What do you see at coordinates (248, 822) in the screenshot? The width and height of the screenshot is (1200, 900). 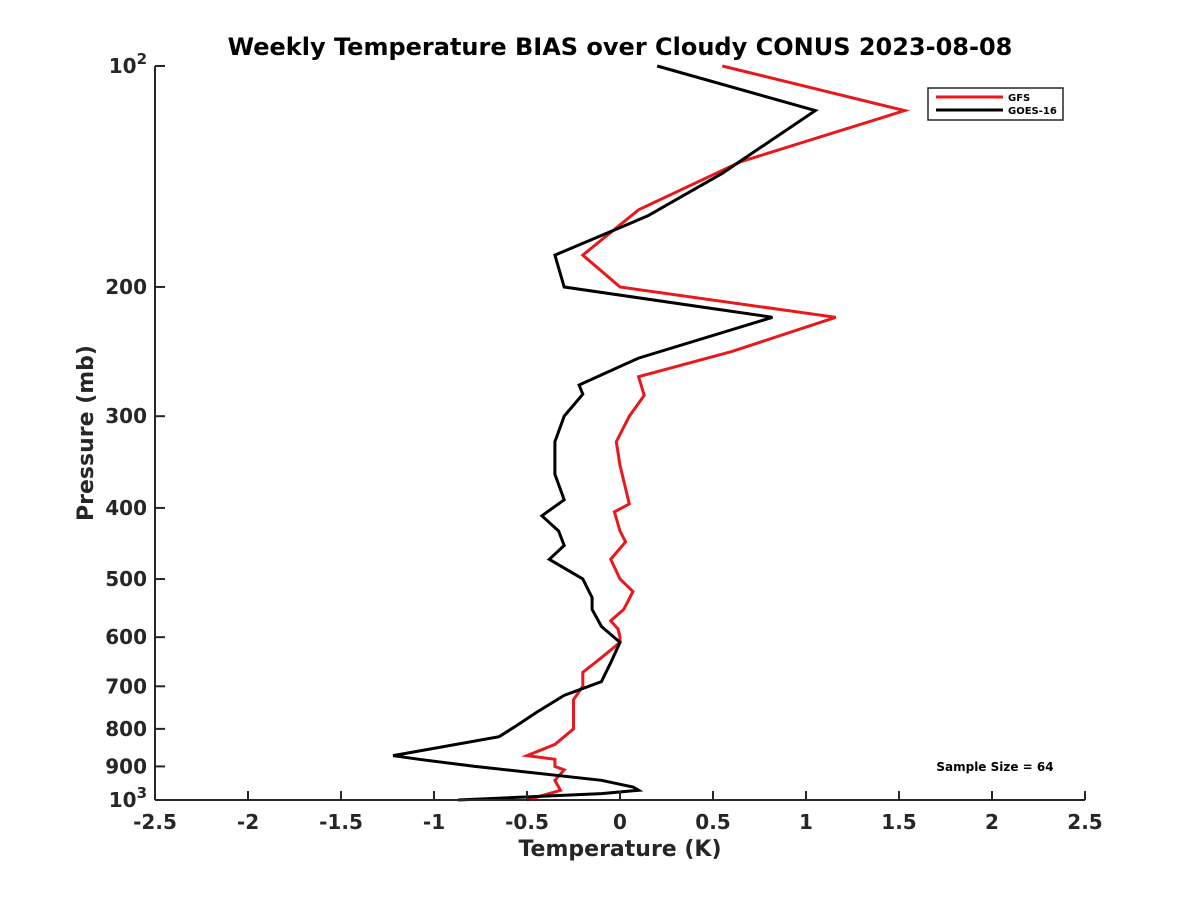 I see `x-tick-label: -2` at bounding box center [248, 822].